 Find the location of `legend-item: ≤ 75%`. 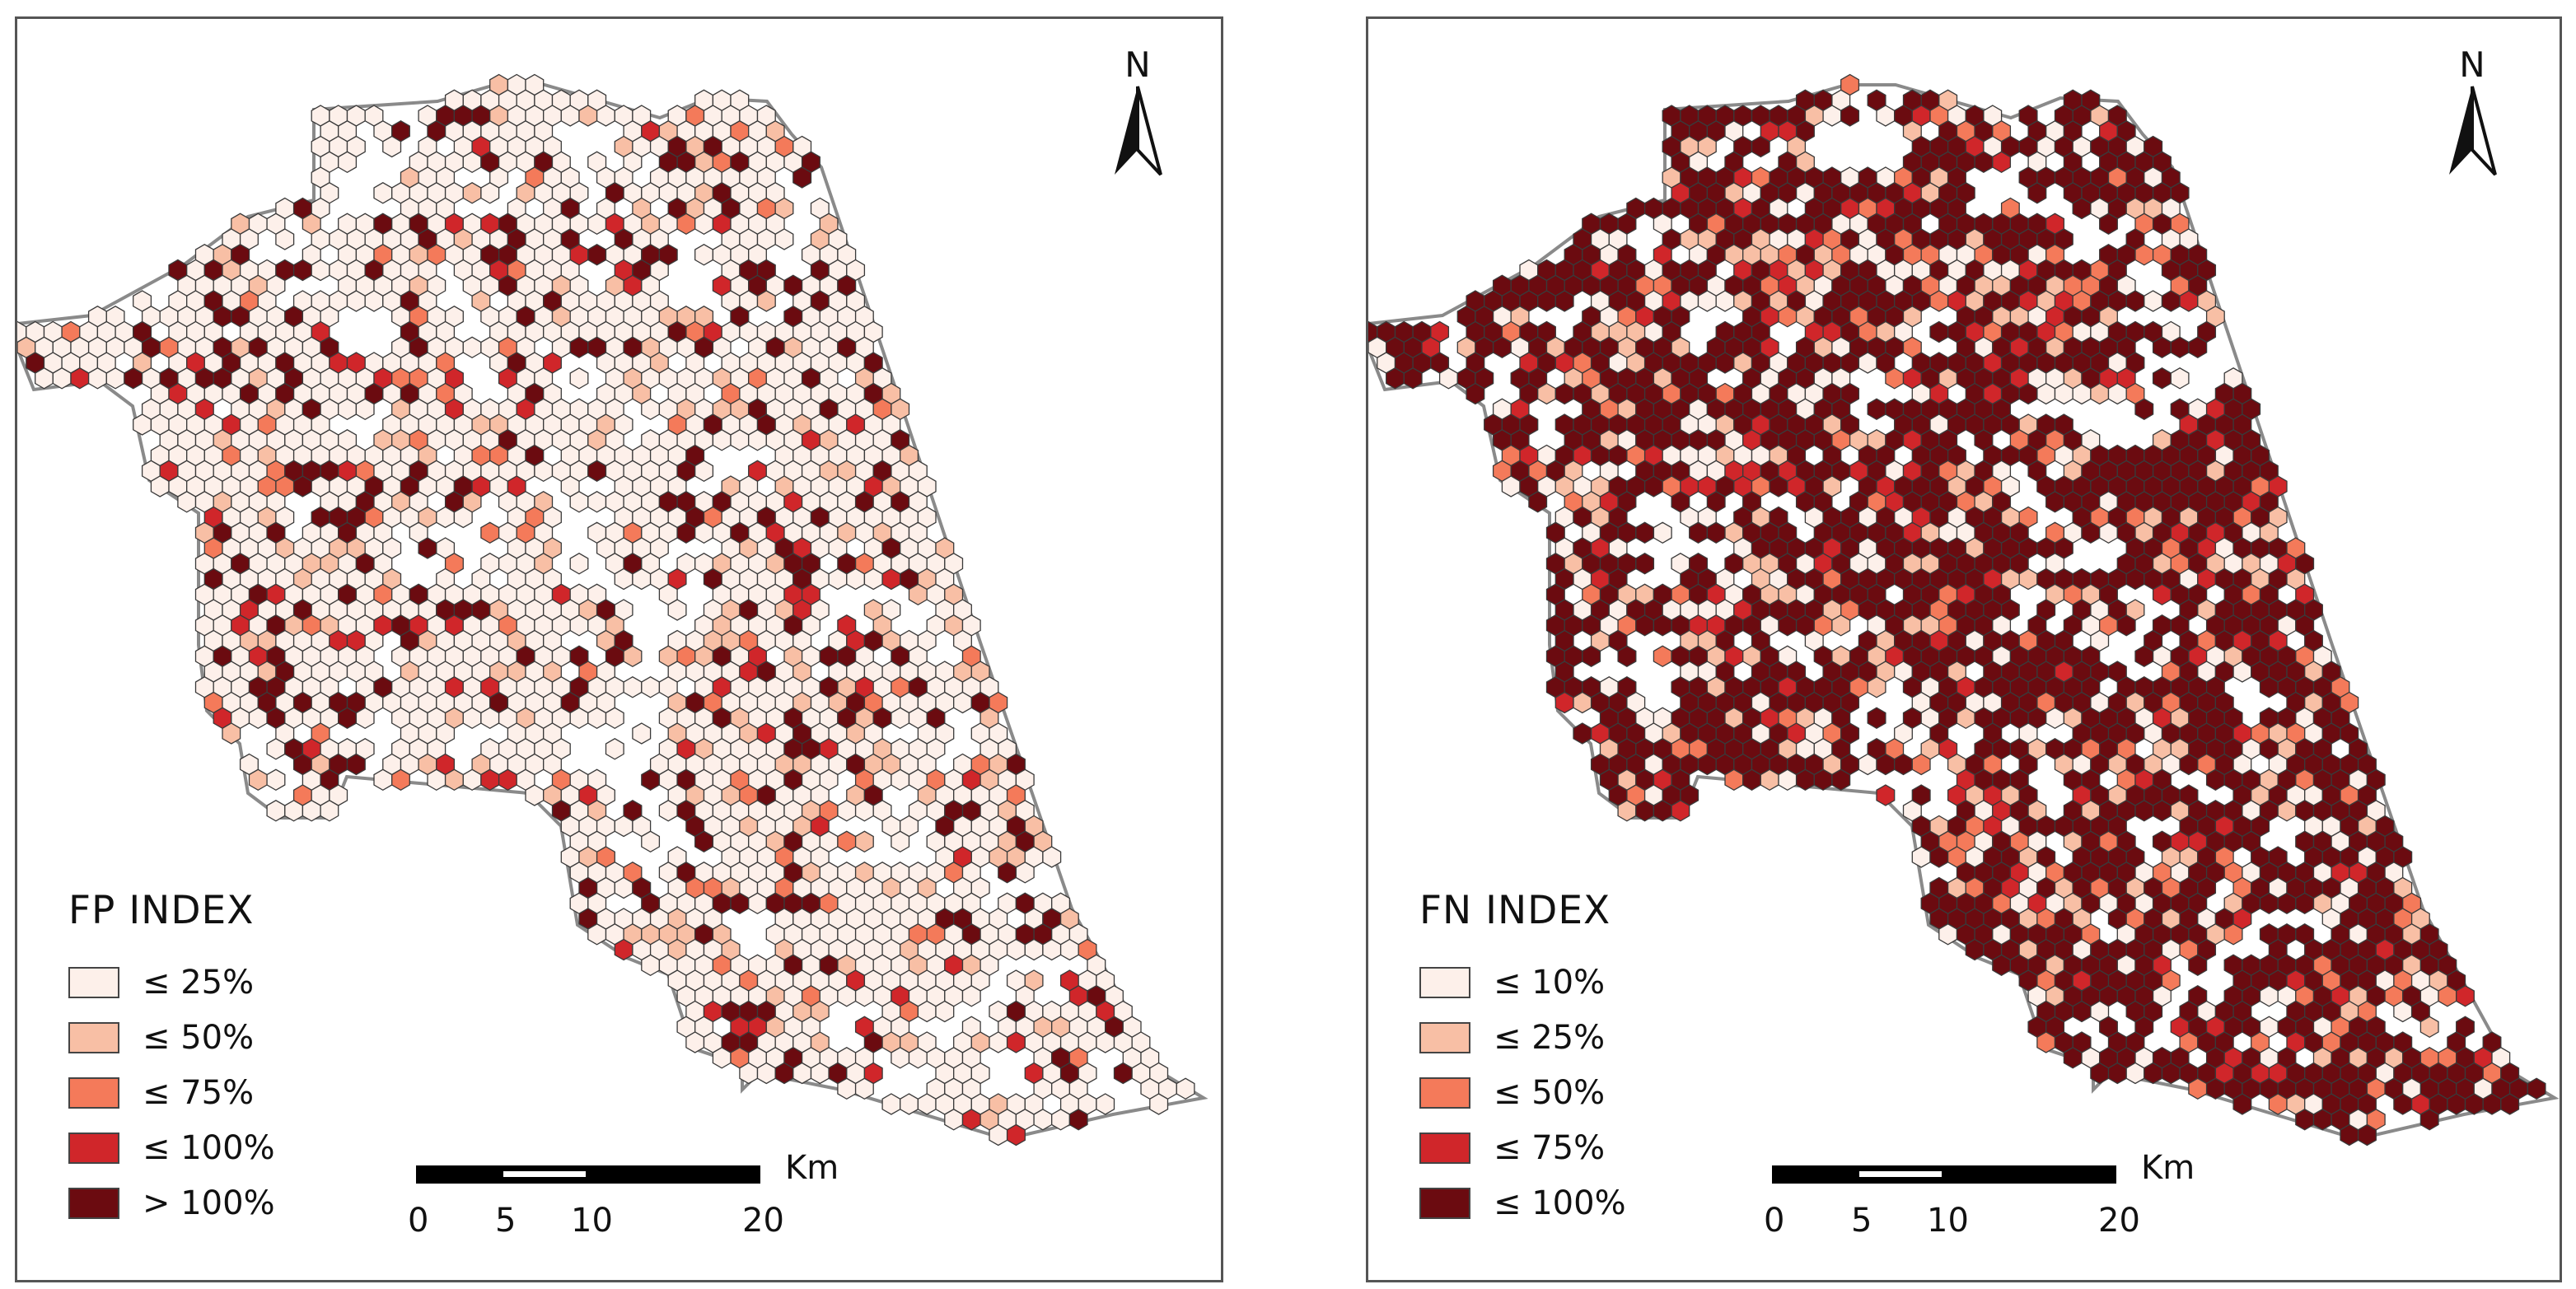

legend-item: ≤ 75% is located at coordinates (171, 1092).